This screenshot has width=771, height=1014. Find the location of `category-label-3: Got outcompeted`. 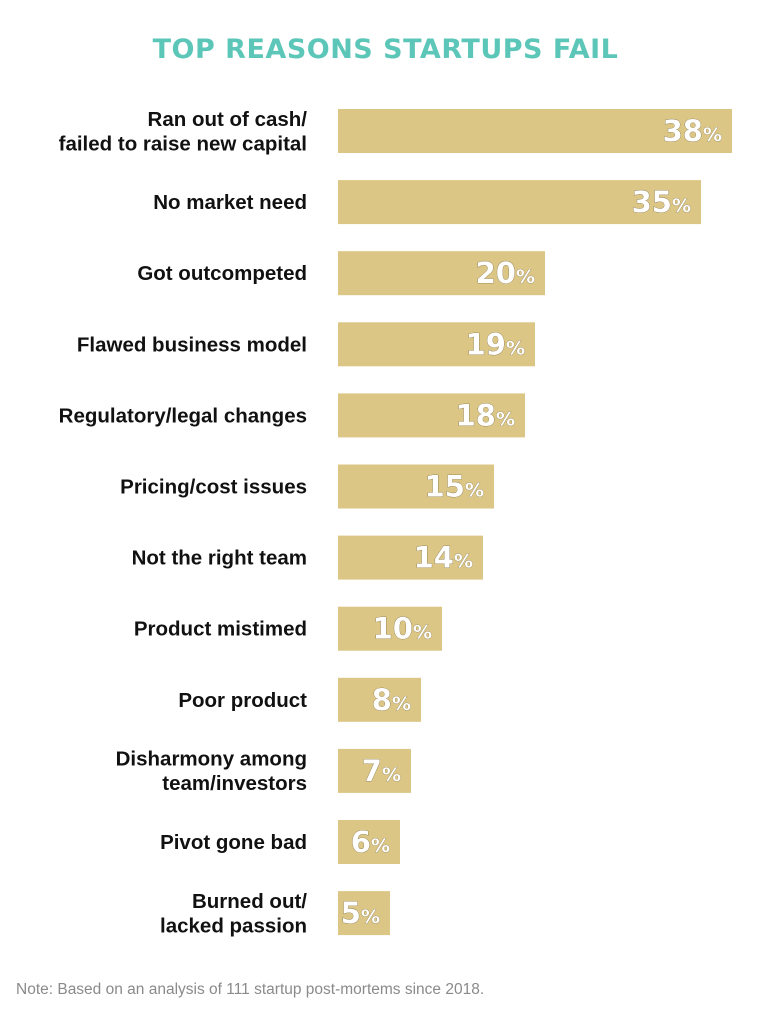

category-label-3: Got outcompeted is located at coordinates (222, 273).